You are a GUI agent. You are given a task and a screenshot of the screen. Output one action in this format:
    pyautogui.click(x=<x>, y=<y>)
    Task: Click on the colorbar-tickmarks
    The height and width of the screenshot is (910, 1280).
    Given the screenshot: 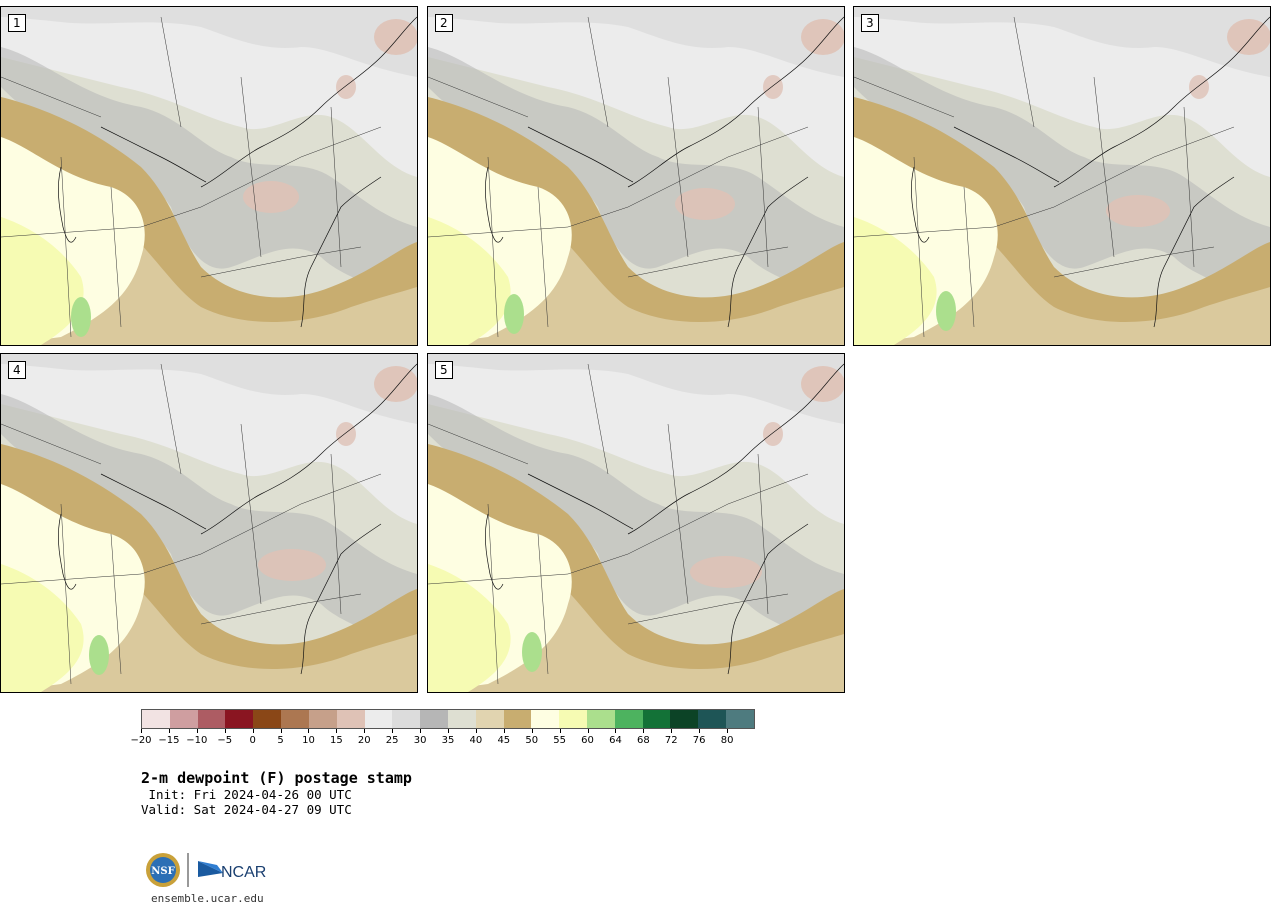 What is the action you would take?
    pyautogui.click(x=448, y=731)
    